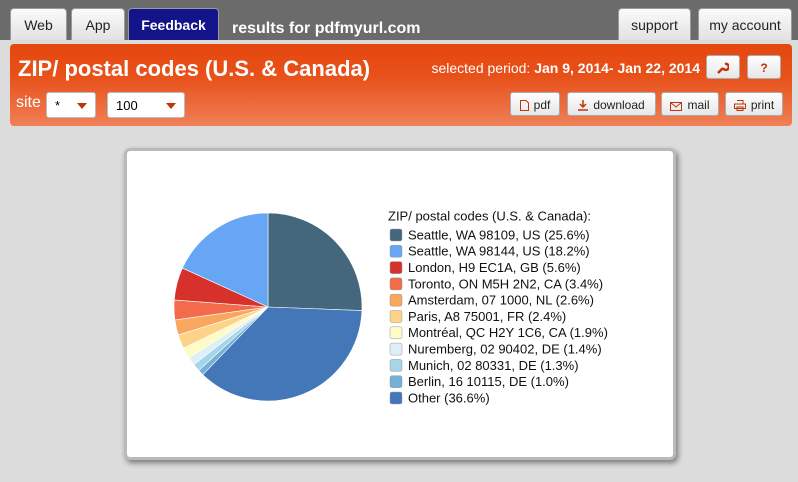  I want to click on legend-label: Other (36.6%), so click(449, 397).